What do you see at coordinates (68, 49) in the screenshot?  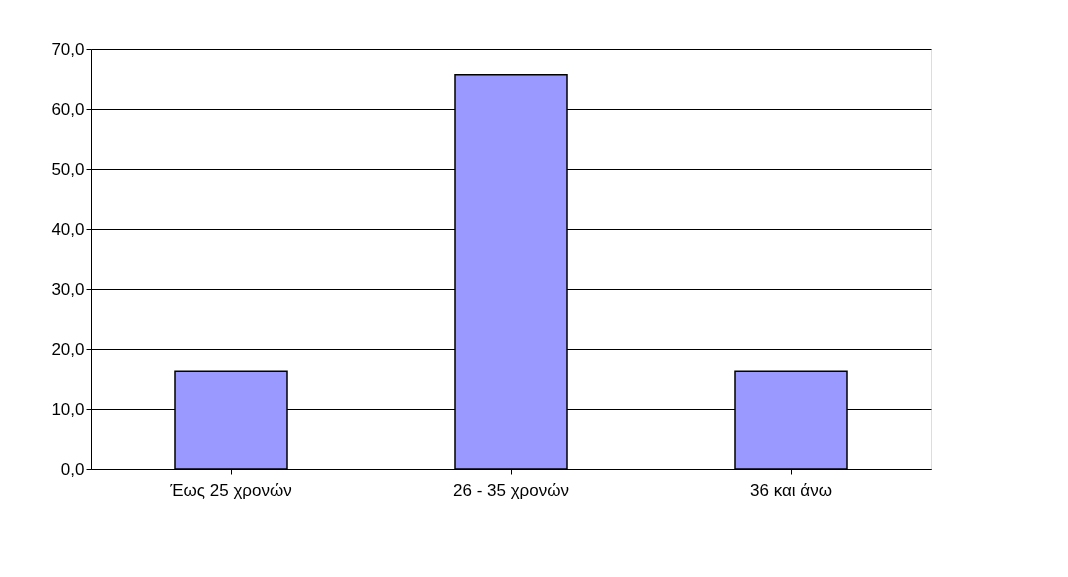 I see `y-tick-label: 70,0` at bounding box center [68, 49].